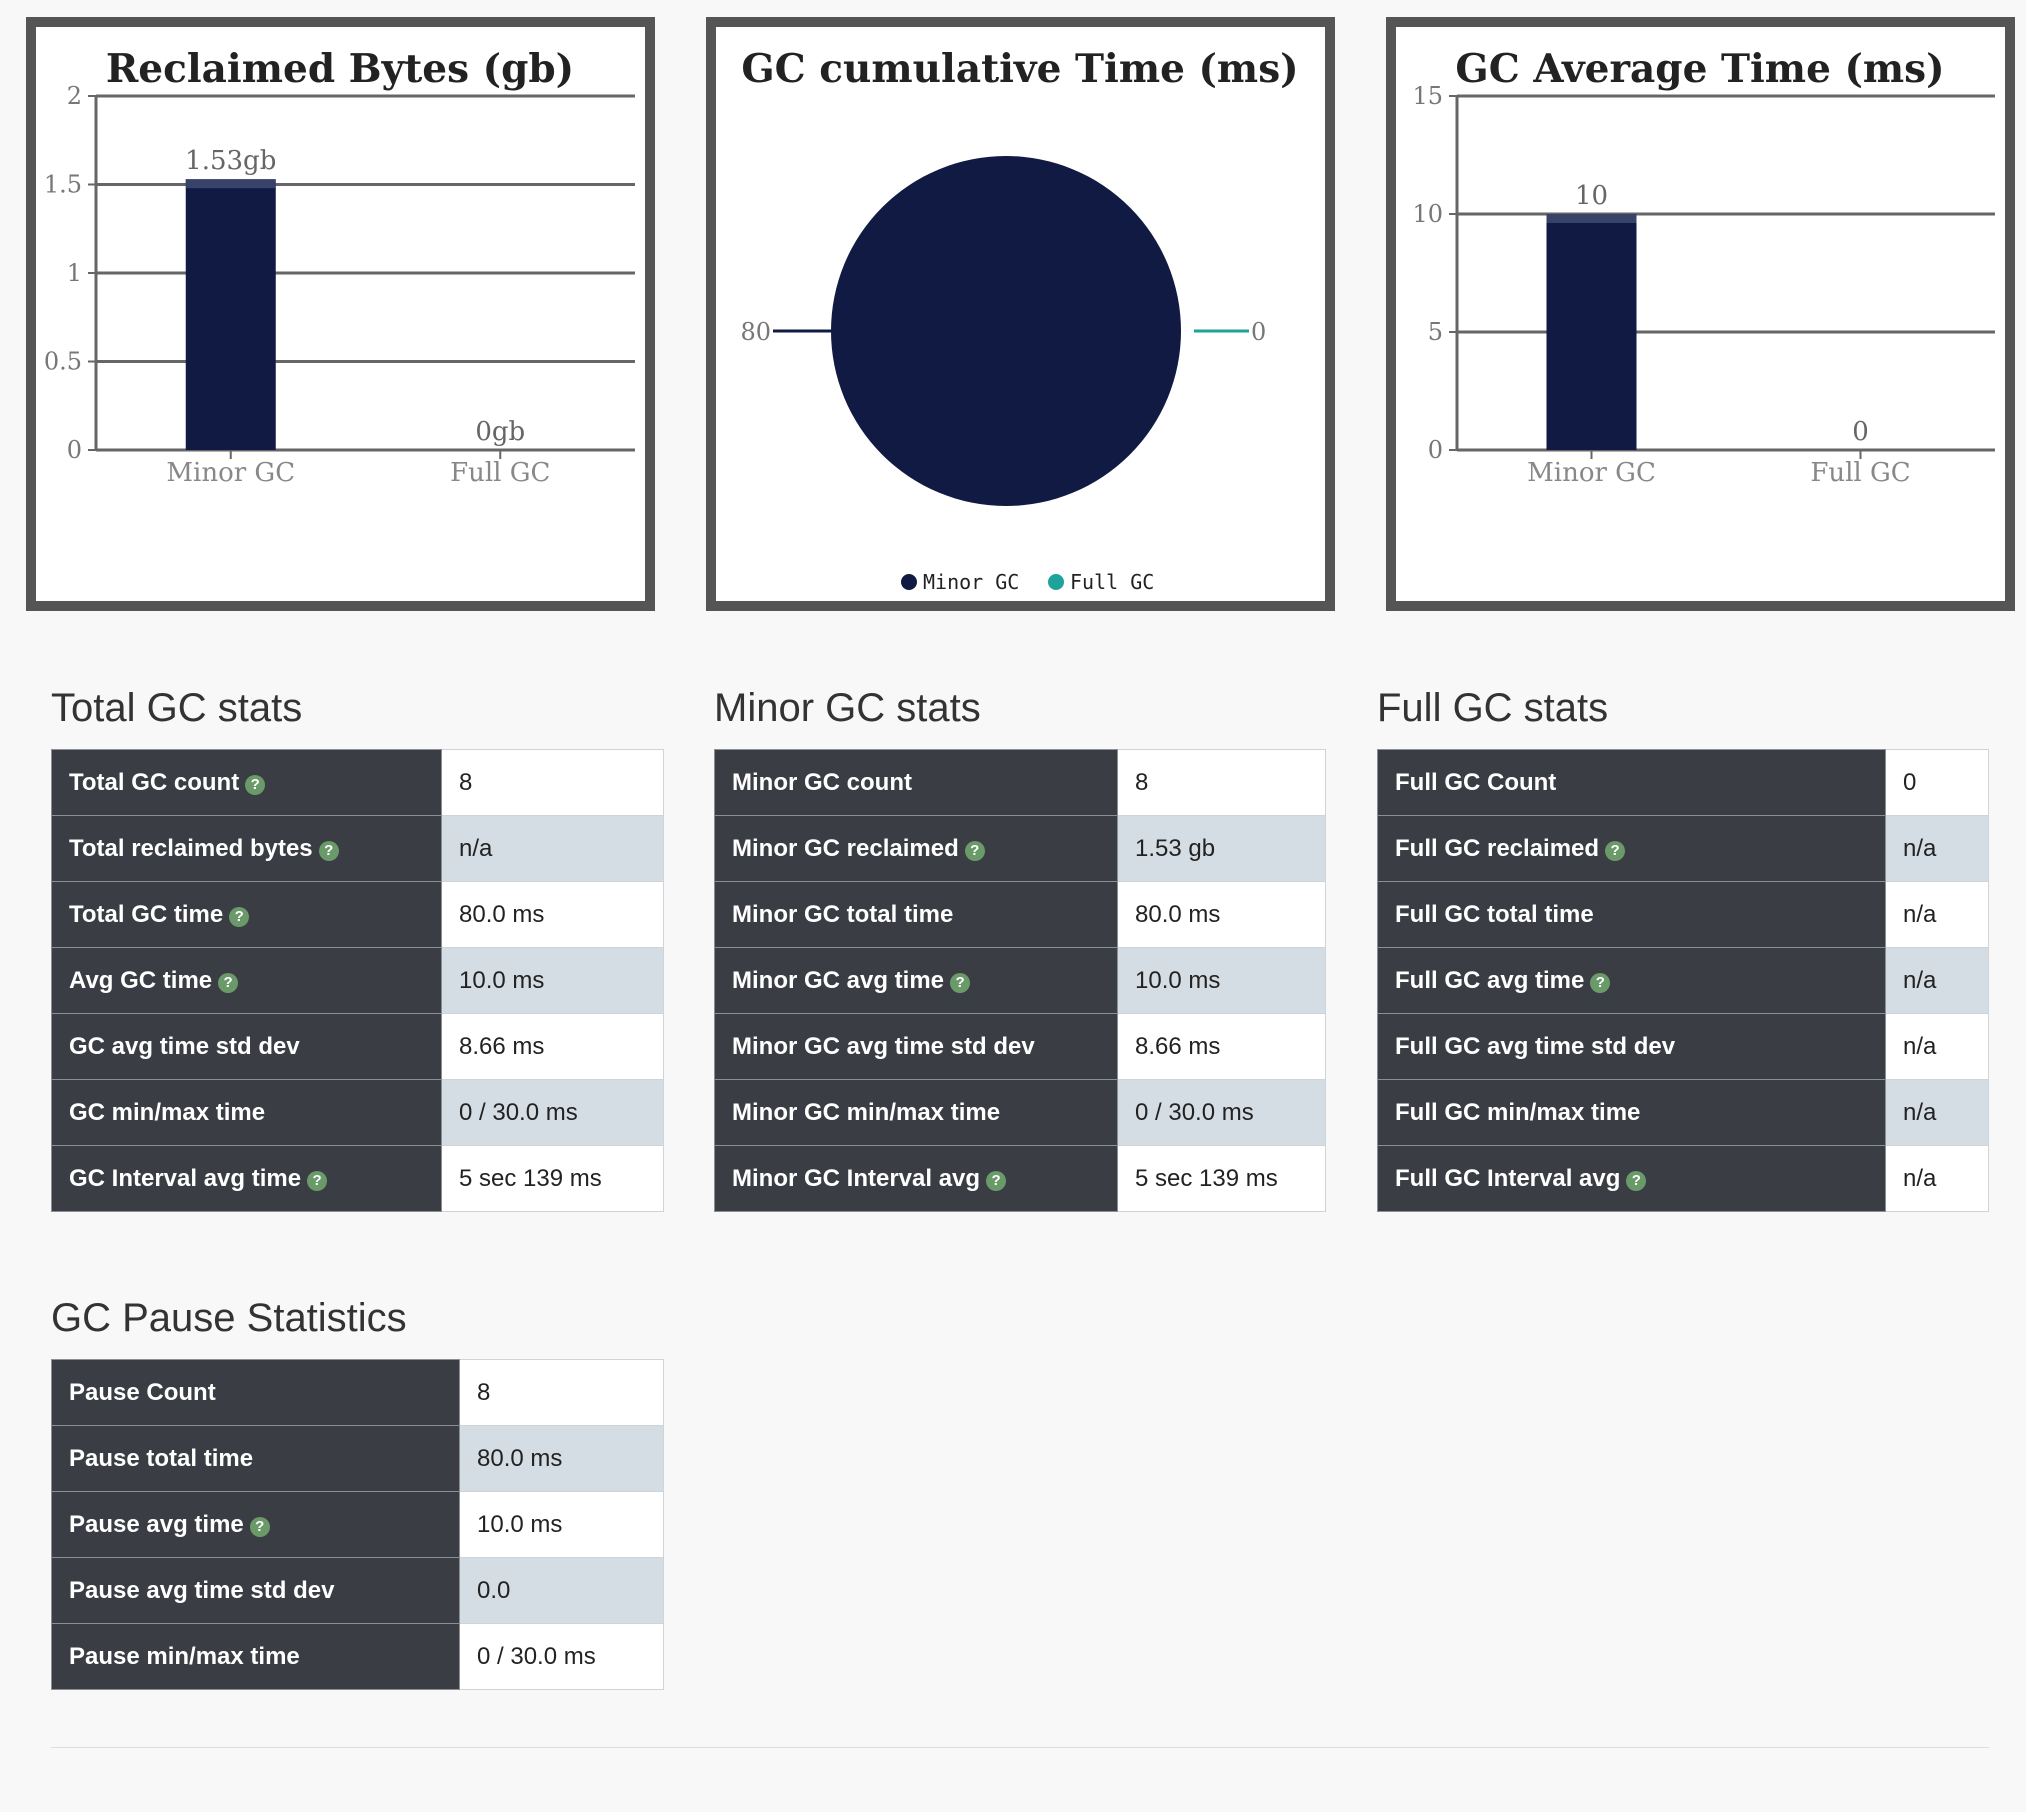 The image size is (2026, 1812). I want to click on stat-label-cell: Total GC count?, so click(246, 782).